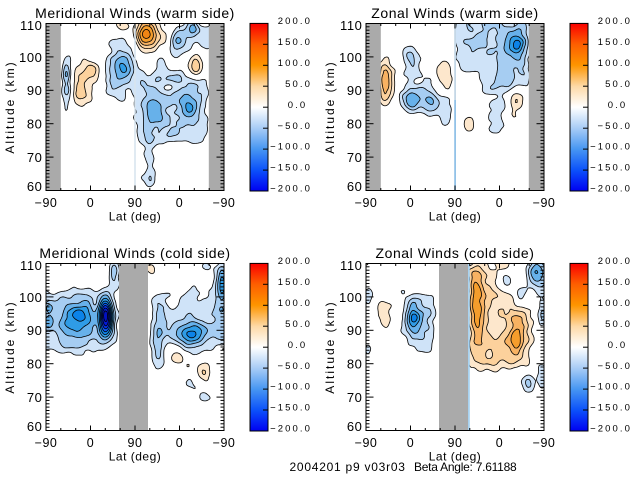 The height and width of the screenshot is (480, 640). What do you see at coordinates (348, 467) in the screenshot?
I see `svg-text: 2004201 p9 v03r03` at bounding box center [348, 467].